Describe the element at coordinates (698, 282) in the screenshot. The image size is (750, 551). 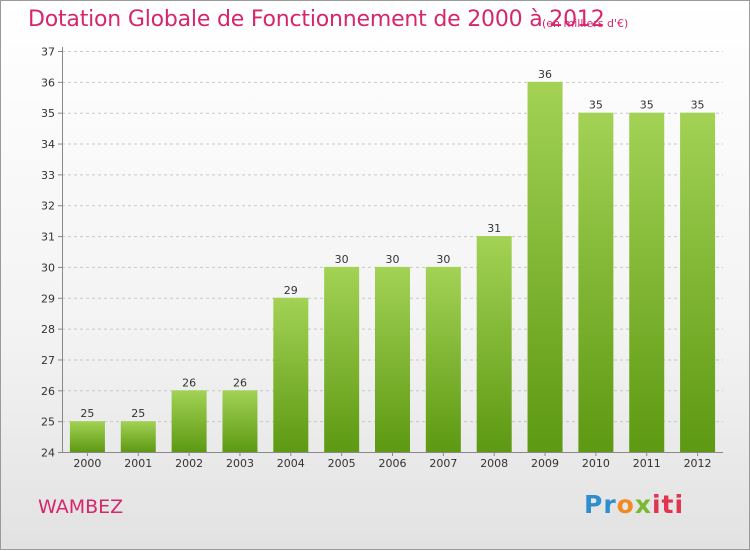
I see `bar-2012` at that location.